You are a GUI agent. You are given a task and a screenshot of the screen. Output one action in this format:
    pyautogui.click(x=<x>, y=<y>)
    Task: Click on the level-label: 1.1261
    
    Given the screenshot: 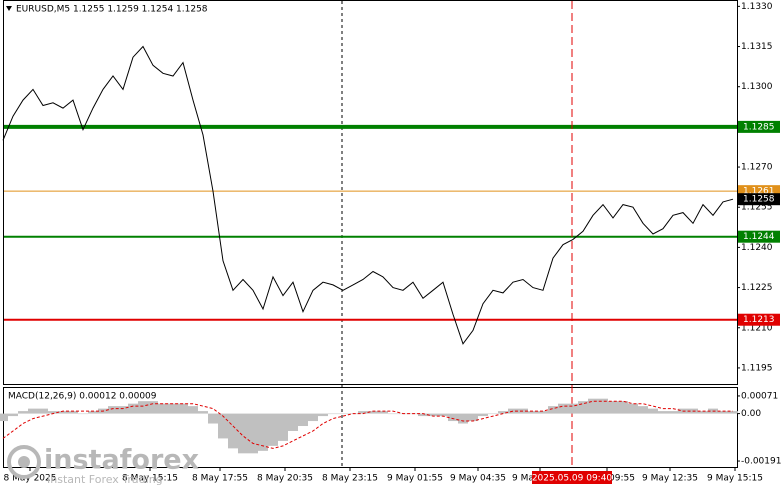 What is the action you would take?
    pyautogui.click(x=759, y=192)
    